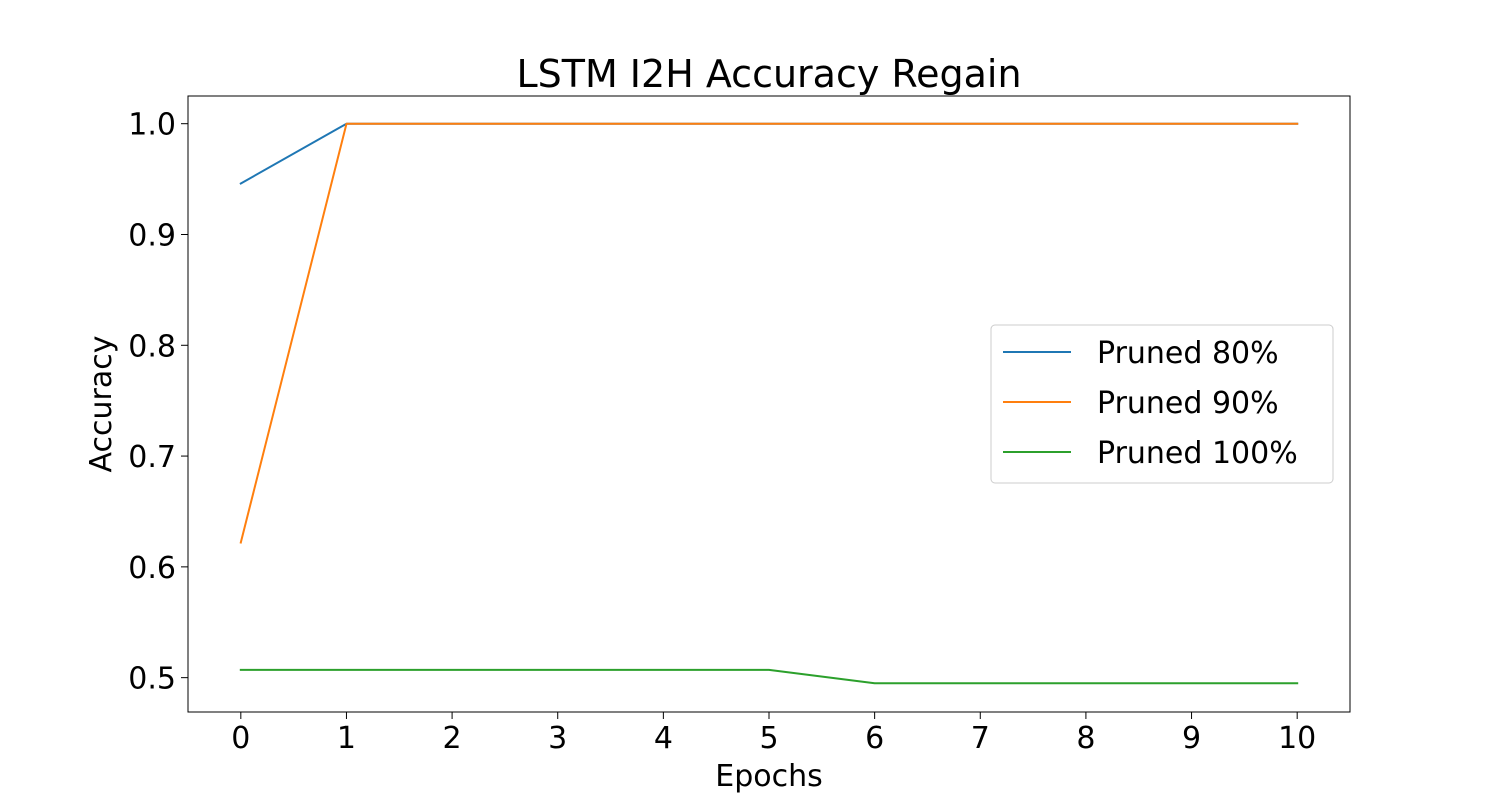 The height and width of the screenshot is (800, 1500). Describe the element at coordinates (101, 404) in the screenshot. I see `y-axis-title: Accuracy` at that location.